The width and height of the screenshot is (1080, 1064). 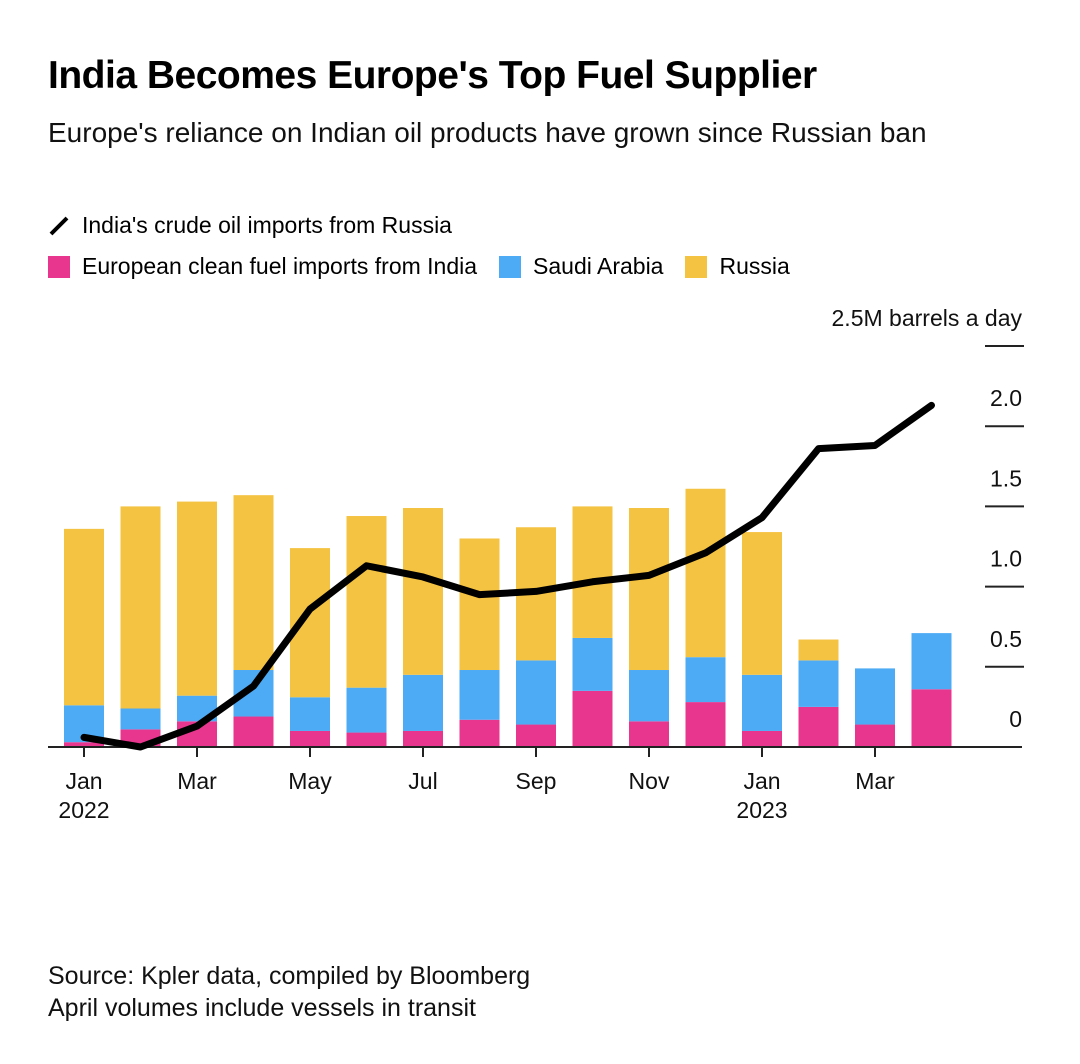 I want to click on legend-swatch-saudi, so click(x=510, y=266).